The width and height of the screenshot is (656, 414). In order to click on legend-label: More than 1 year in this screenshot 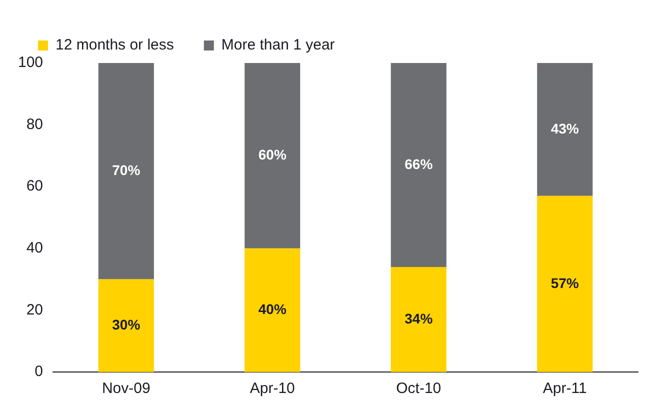, I will do `click(278, 45)`.